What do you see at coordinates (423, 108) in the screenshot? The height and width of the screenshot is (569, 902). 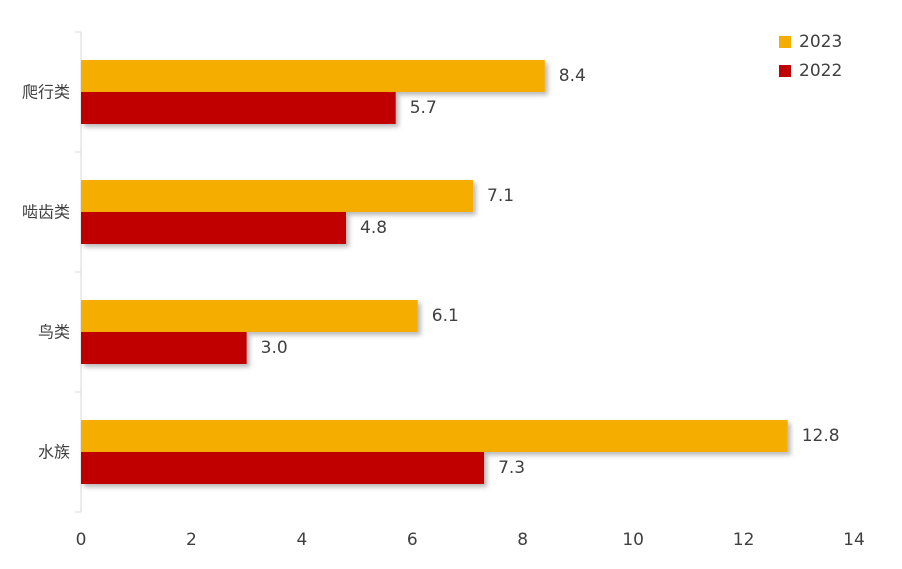 I see `data-label: 5.7` at bounding box center [423, 108].